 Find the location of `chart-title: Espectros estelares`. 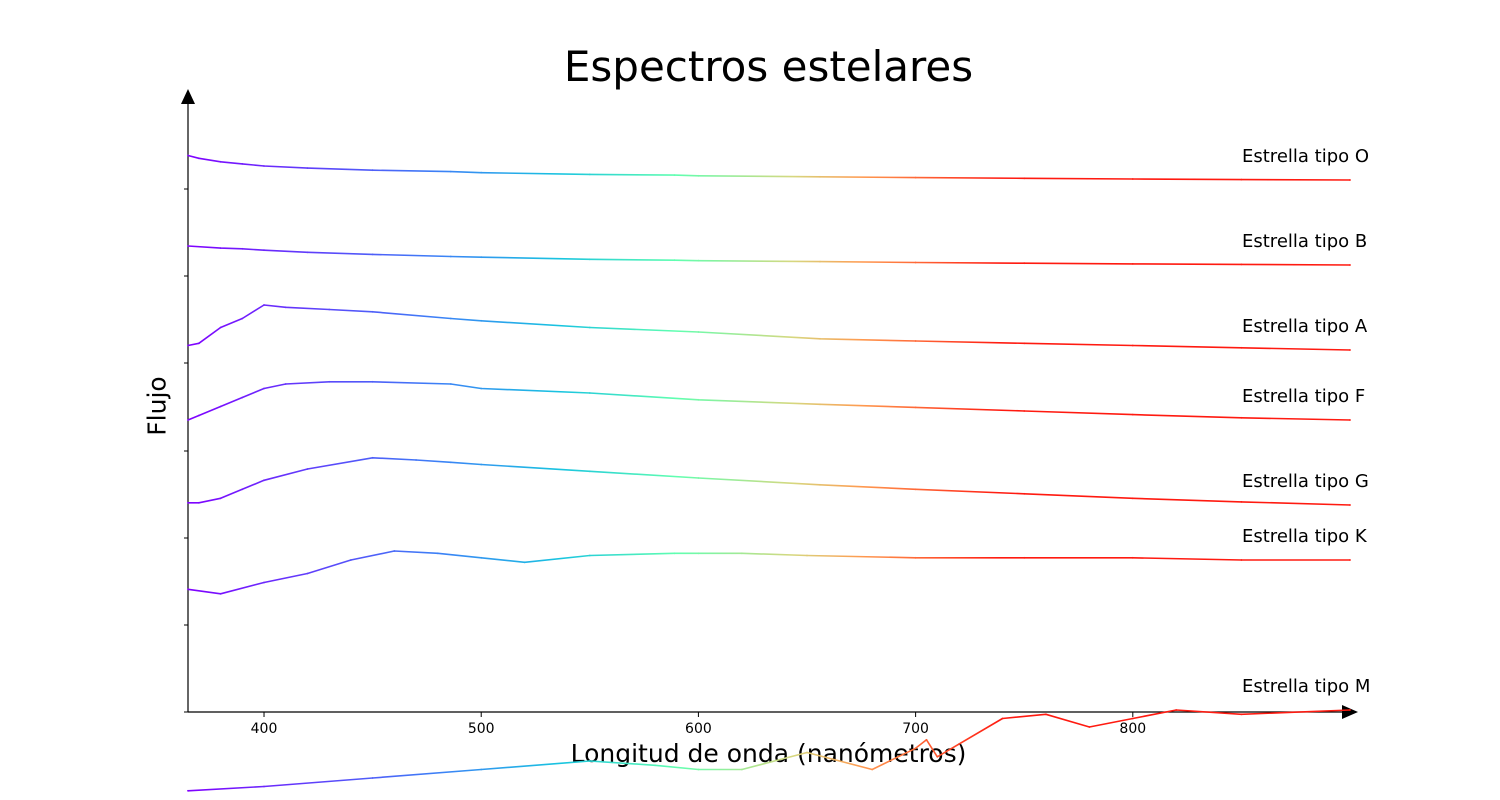

chart-title: Espectros estelares is located at coordinates (768, 66).